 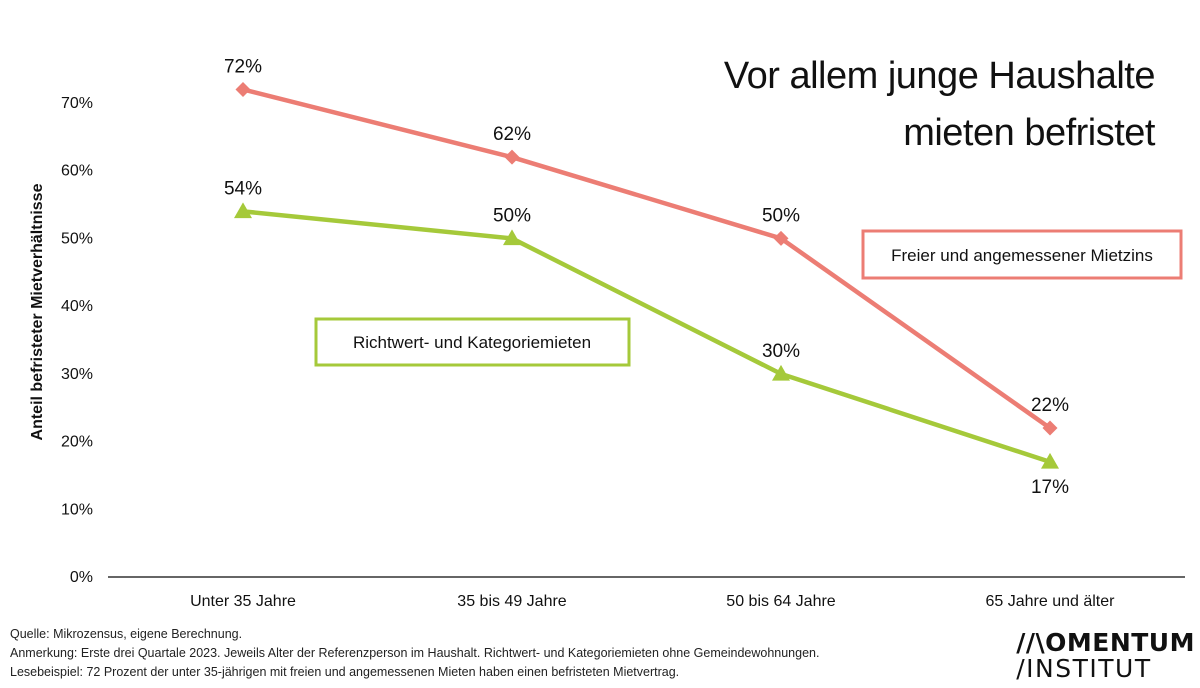 I want to click on y-tick-label: 60%, so click(x=77, y=171).